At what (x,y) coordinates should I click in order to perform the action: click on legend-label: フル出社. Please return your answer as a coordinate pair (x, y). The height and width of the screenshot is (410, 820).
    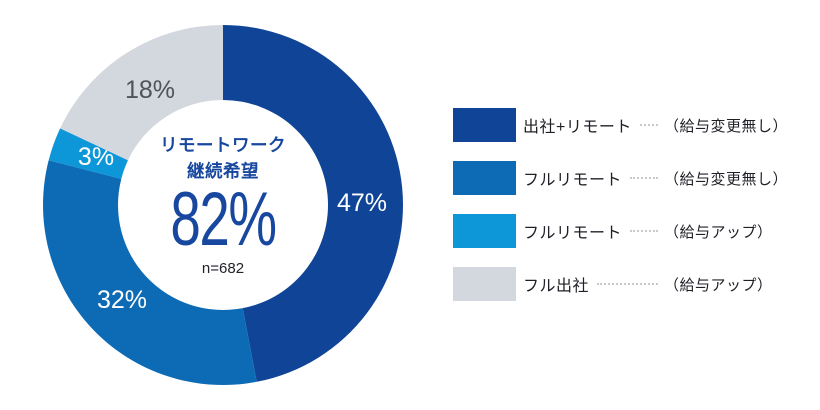
    Looking at the image, I should click on (556, 286).